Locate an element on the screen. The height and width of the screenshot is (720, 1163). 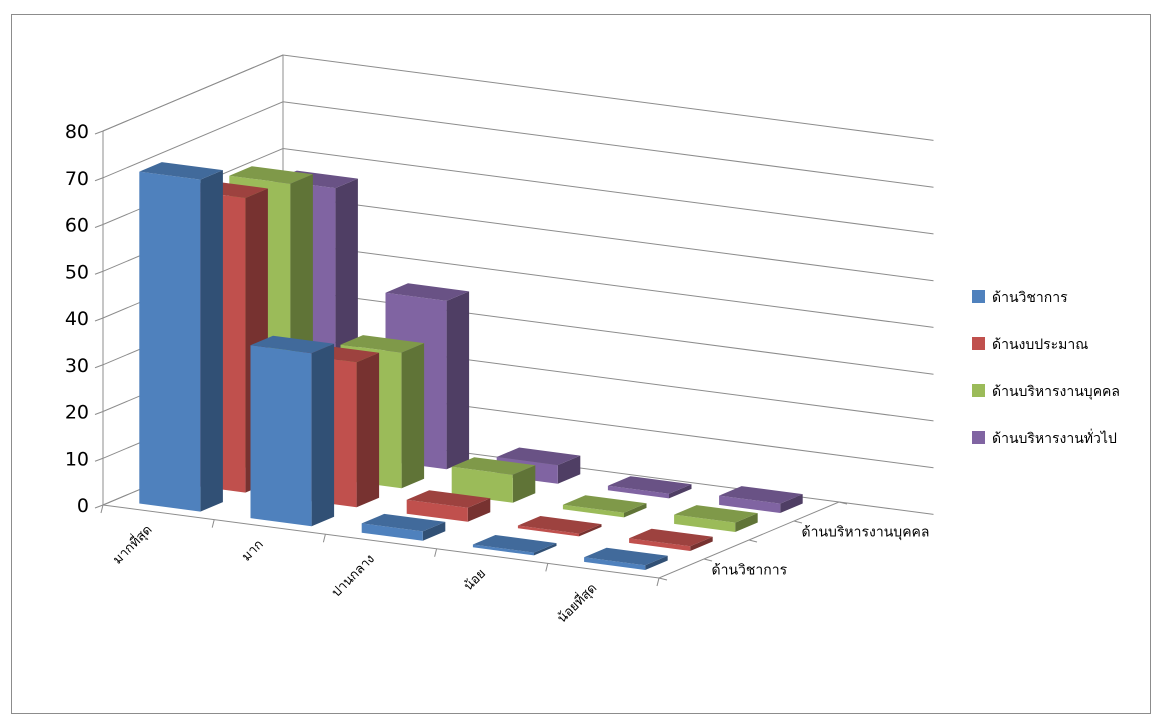
y-tick-label: 60 is located at coordinates (77, 226).